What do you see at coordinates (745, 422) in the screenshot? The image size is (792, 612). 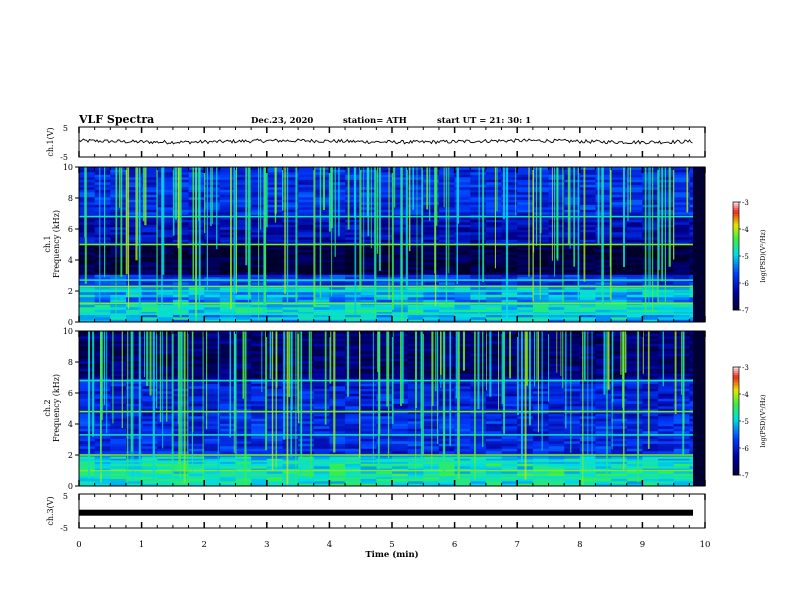 I see `ch2-colorbar-tick: -5` at bounding box center [745, 422].